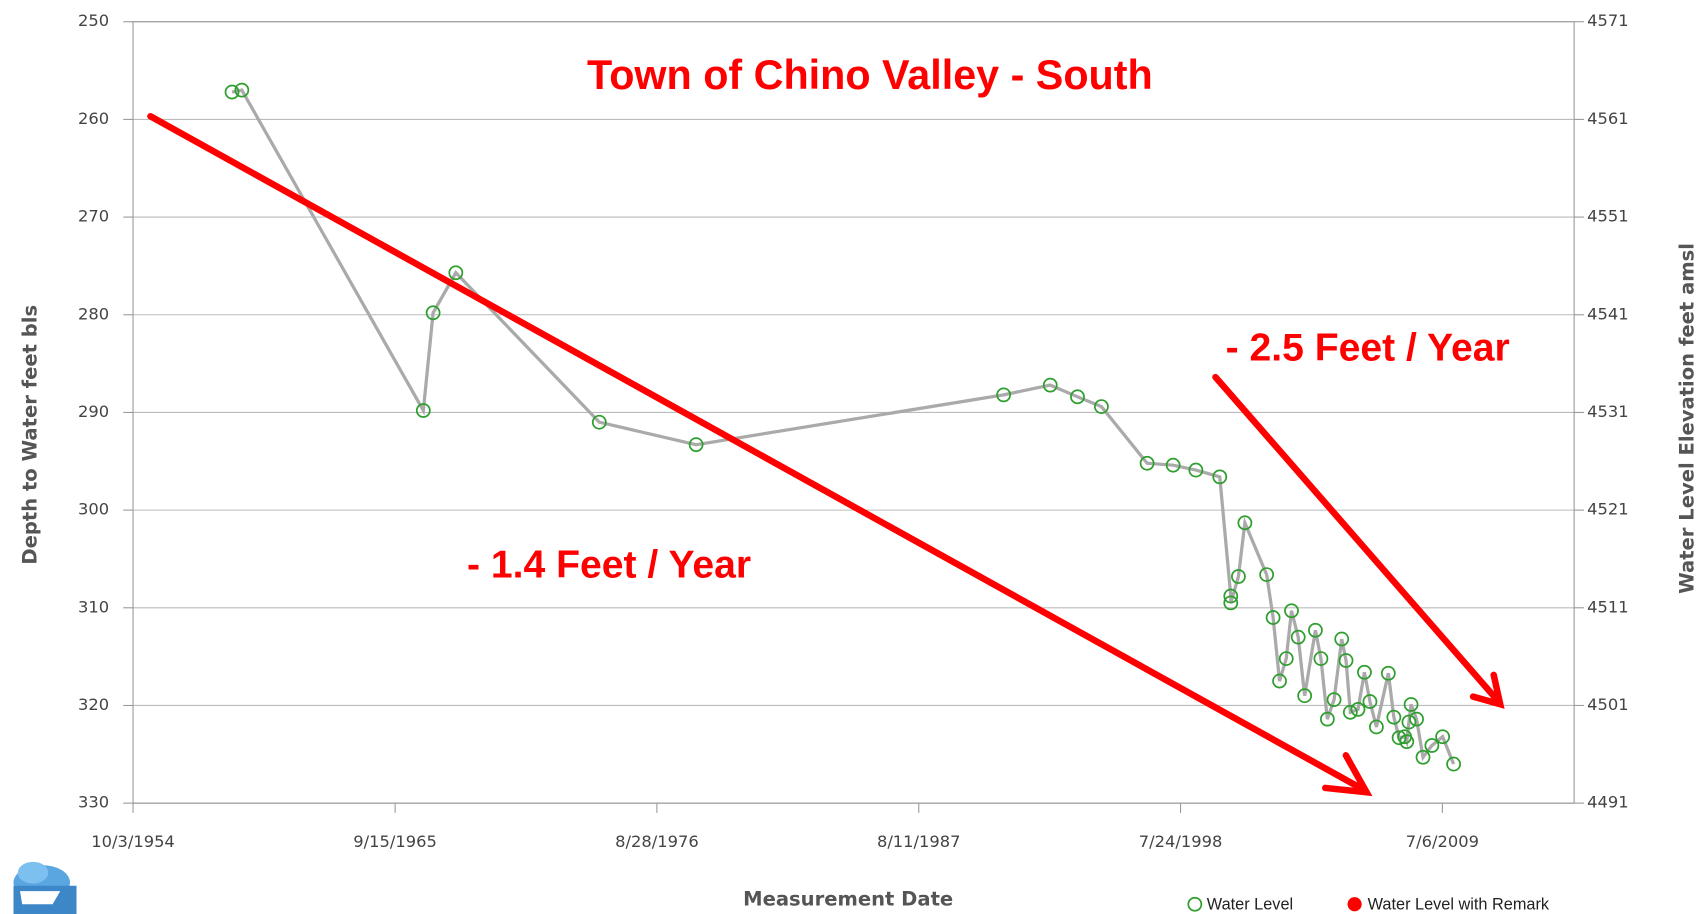 Image resolution: width=1705 pixels, height=914 pixels. I want to click on y-tick-label: 250, so click(93, 20).